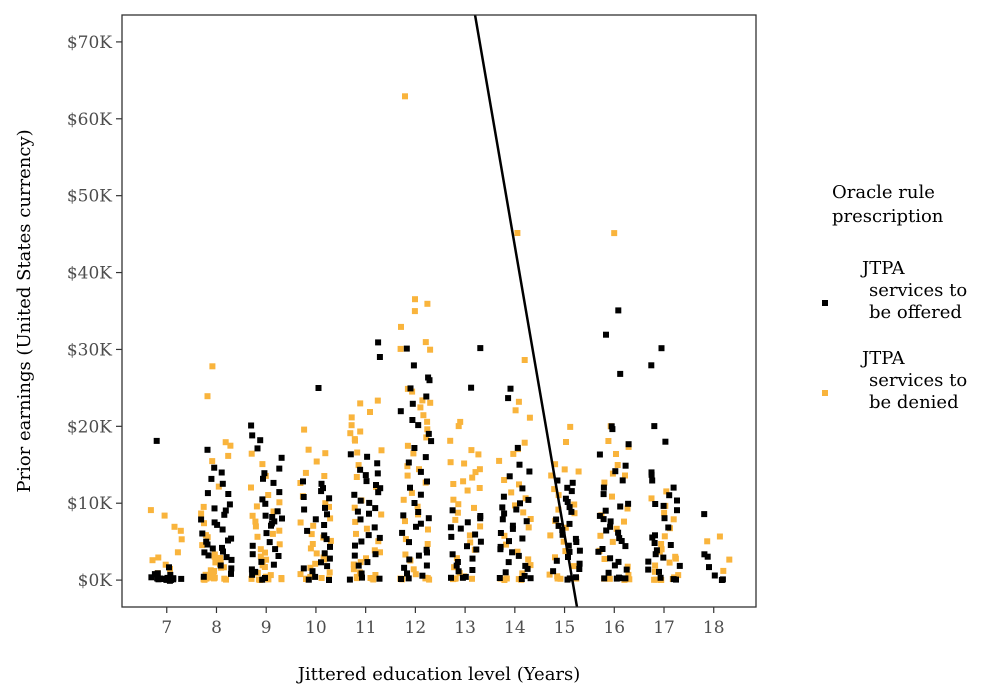  Describe the element at coordinates (883, 192) in the screenshot. I see `legend-title-line-1: Oracle rule` at that location.